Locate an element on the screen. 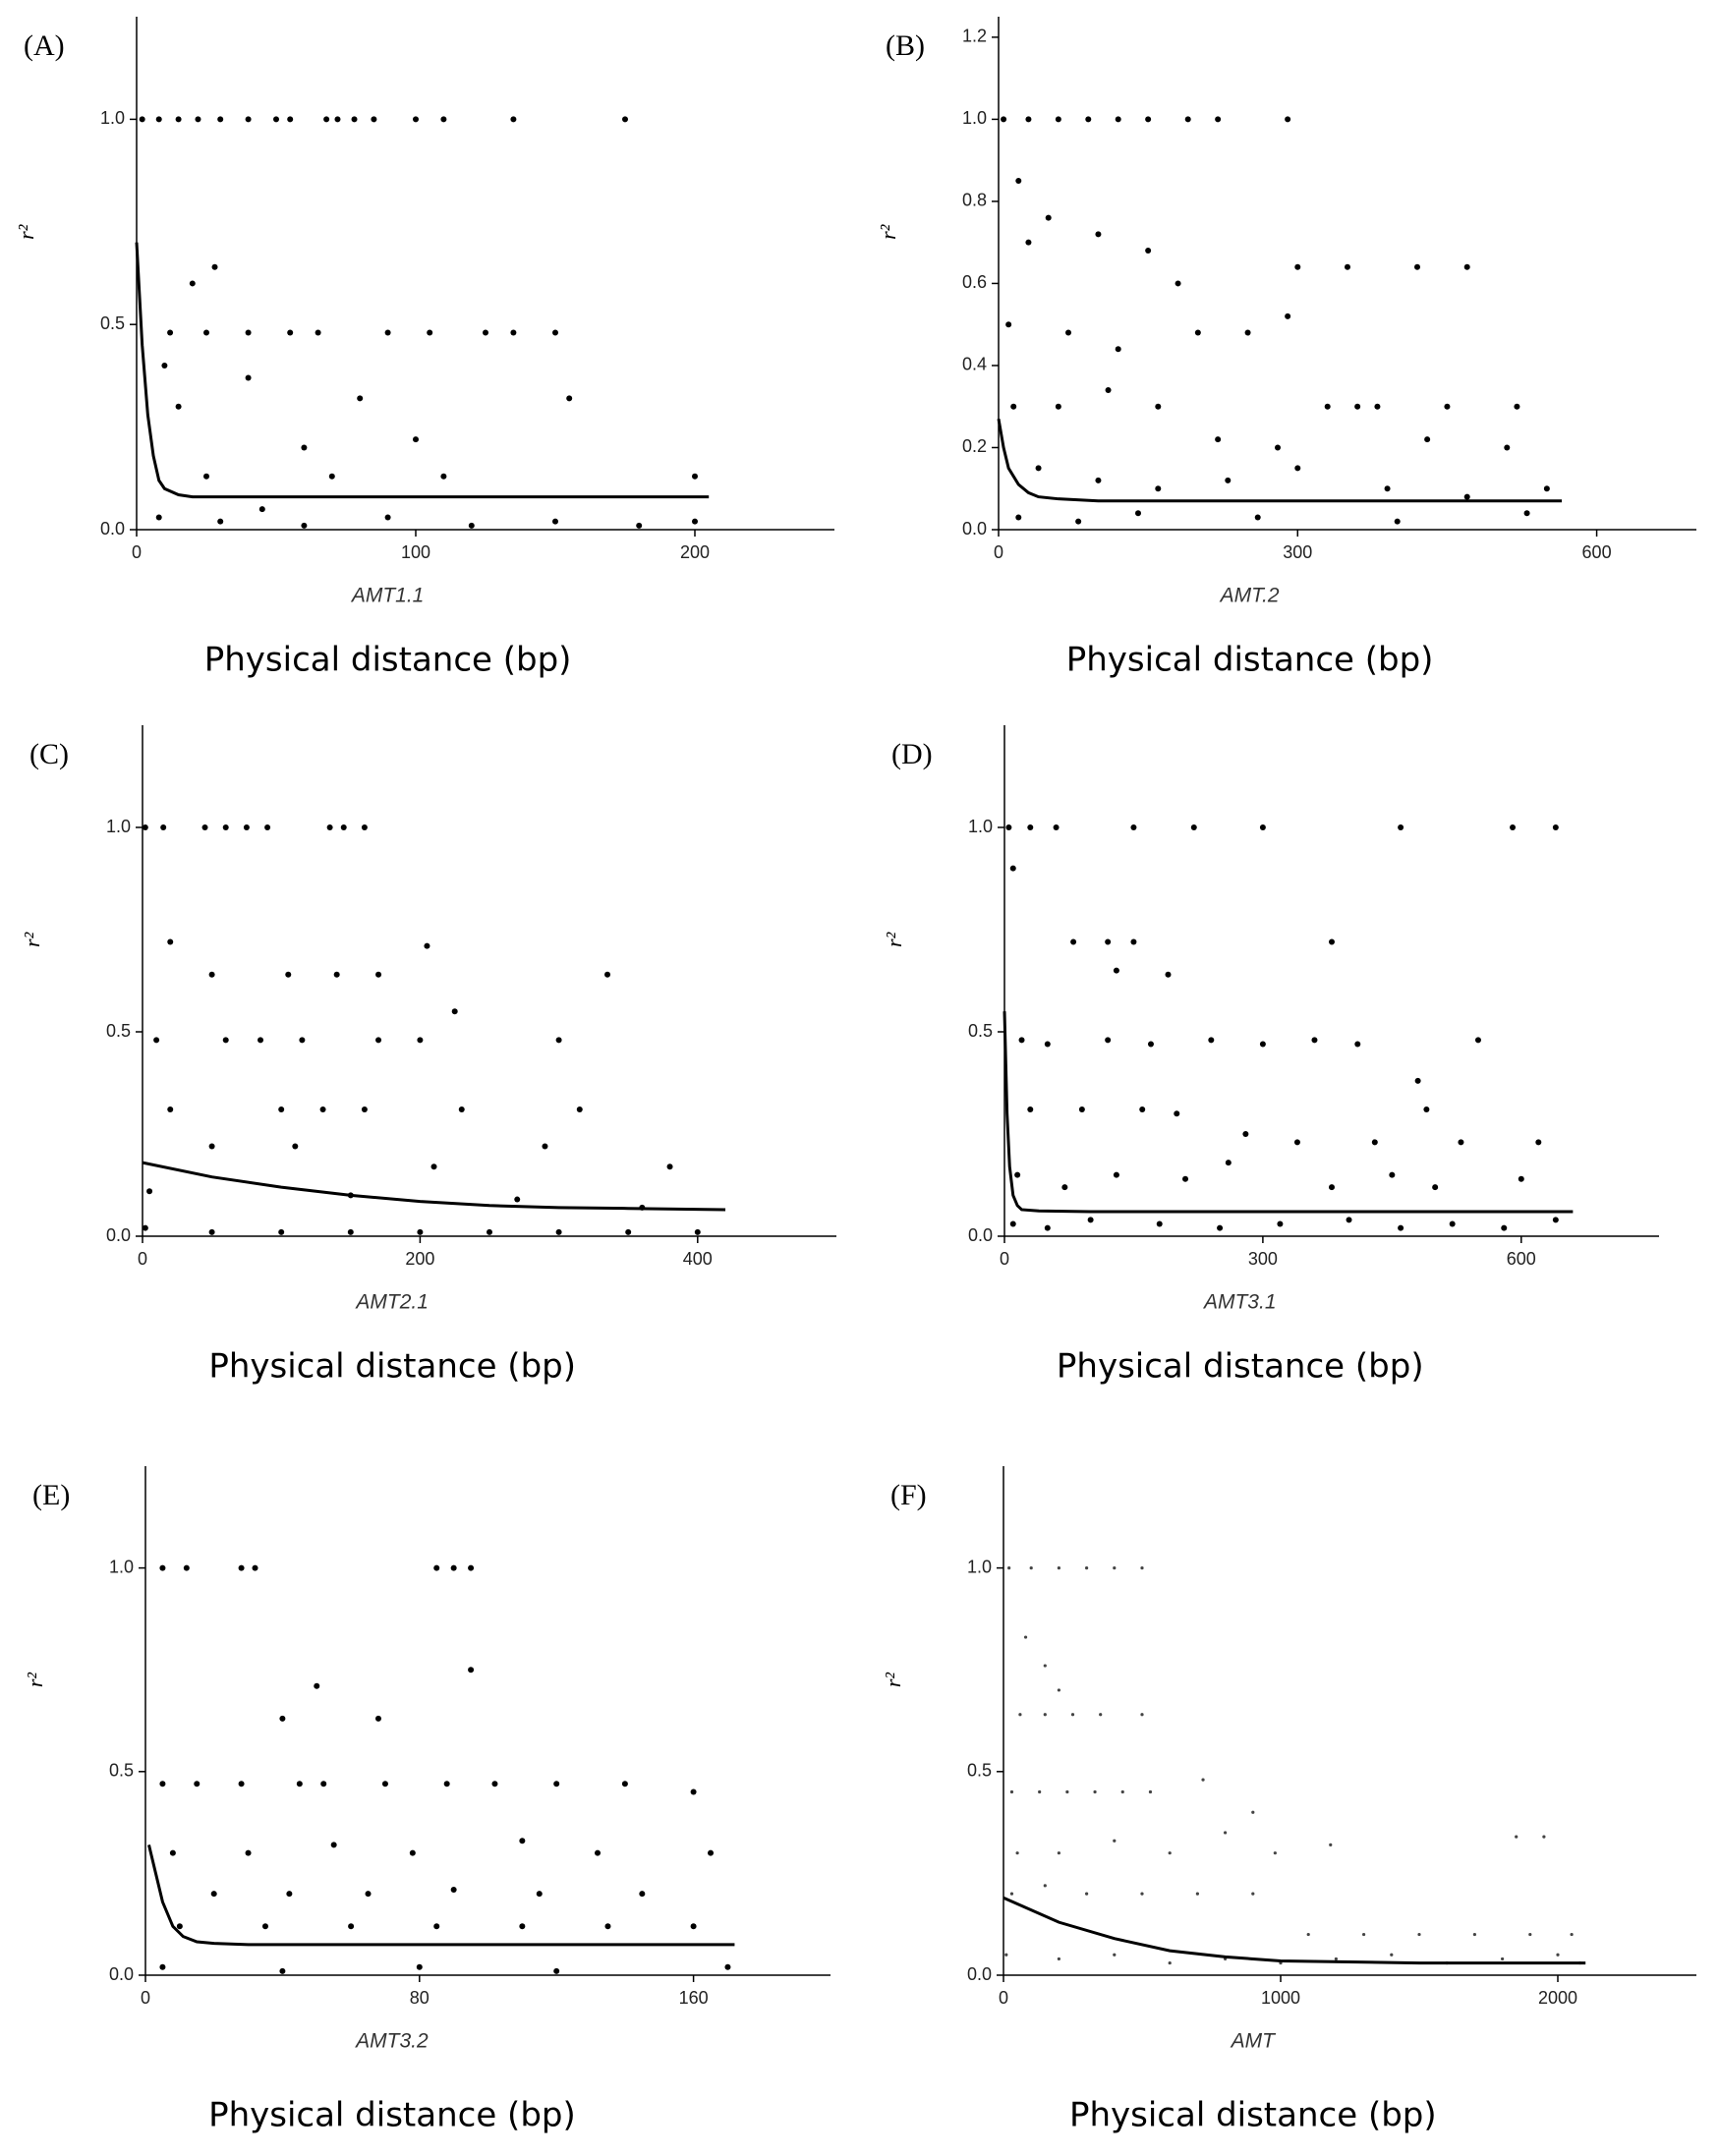 The image size is (1719, 2156). x-tick-label: 160 is located at coordinates (694, 1998).